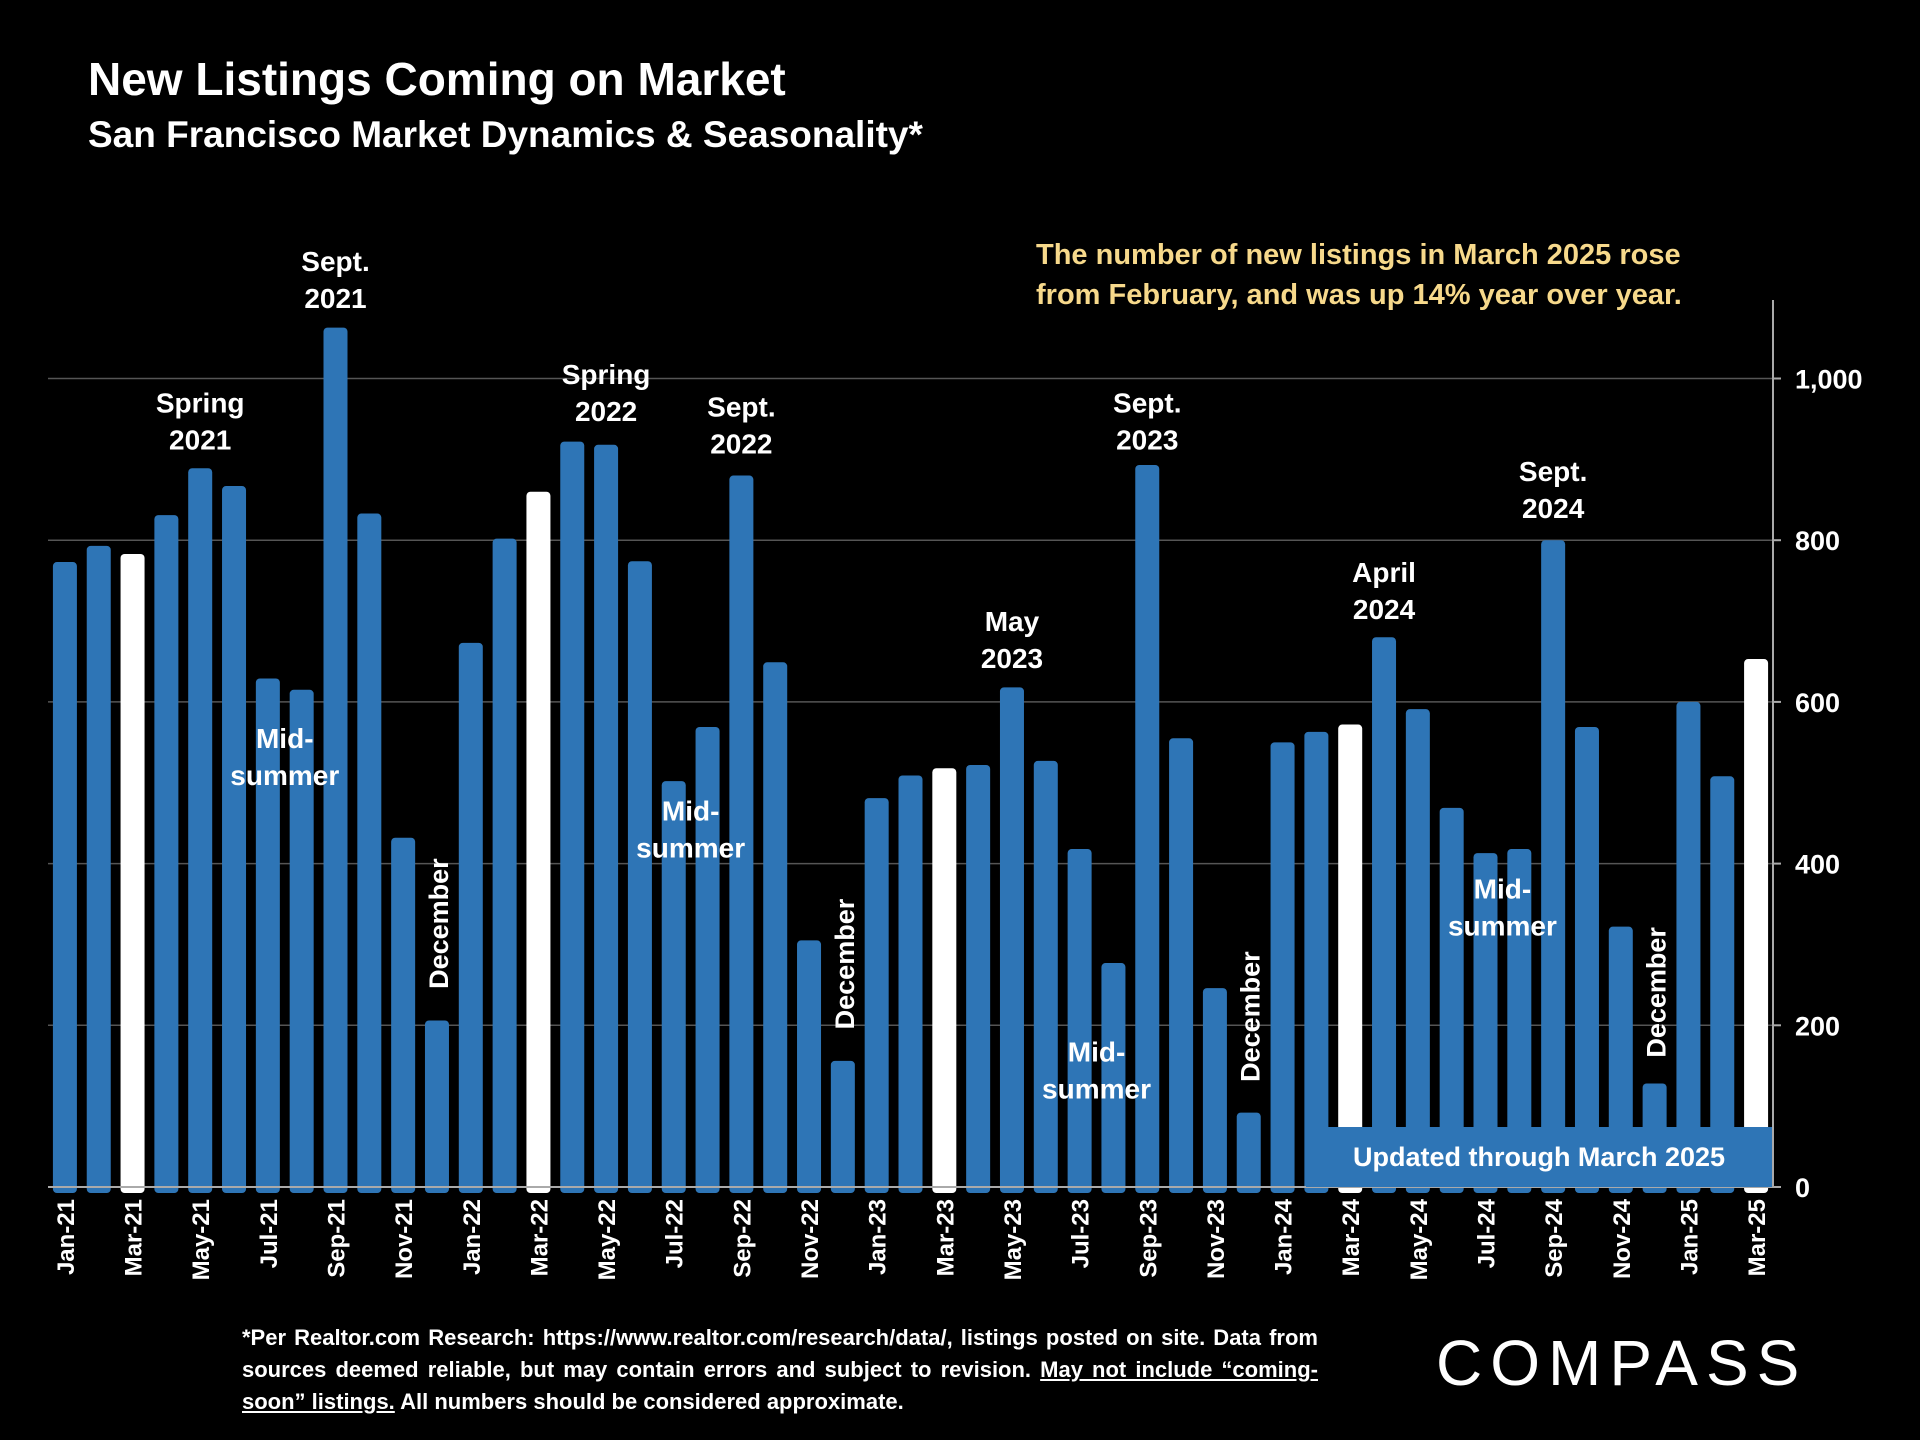 This screenshot has width=1920, height=1440. I want to click on y-tick-label: 0, so click(1802, 1188).